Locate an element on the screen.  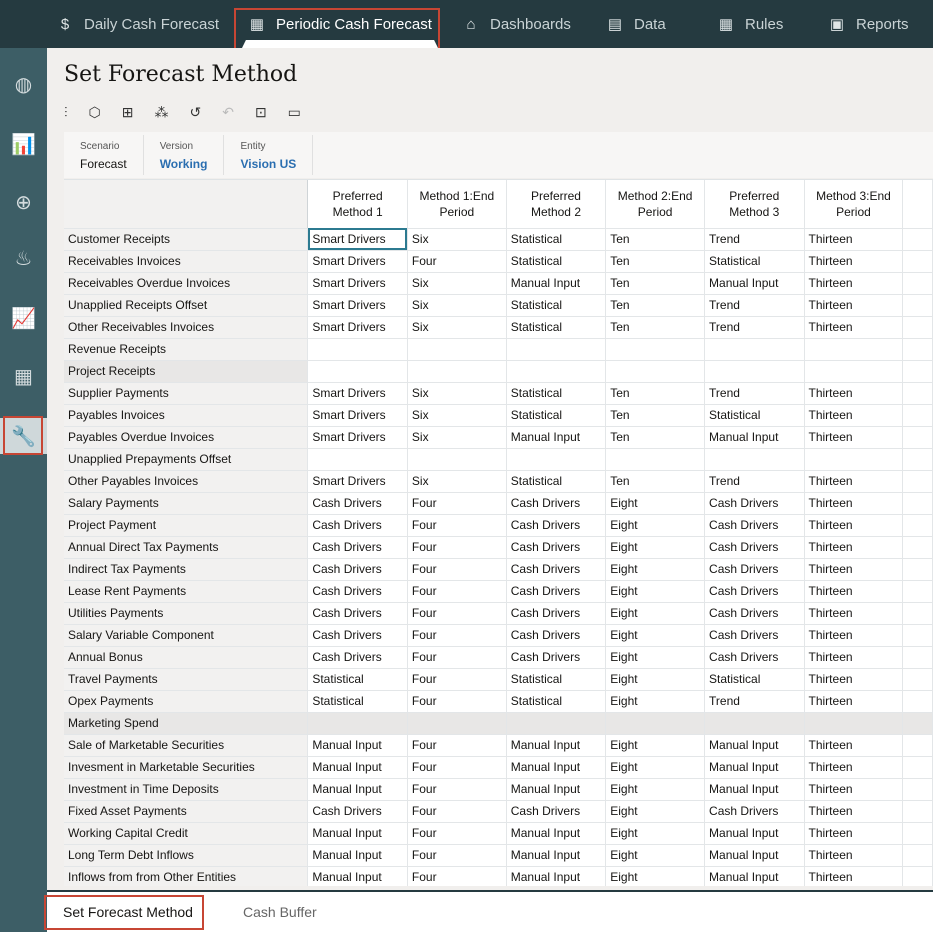
sidebar-item-1: ◍ is located at coordinates (23, 84).